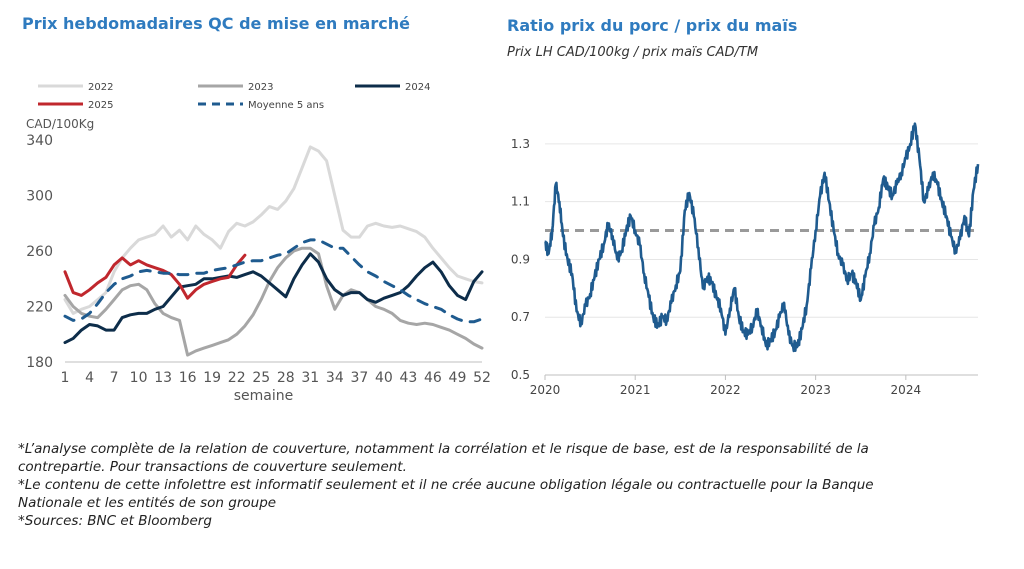  What do you see at coordinates (310, 378) in the screenshot?
I see `x-tick-label: 31` at bounding box center [310, 378].